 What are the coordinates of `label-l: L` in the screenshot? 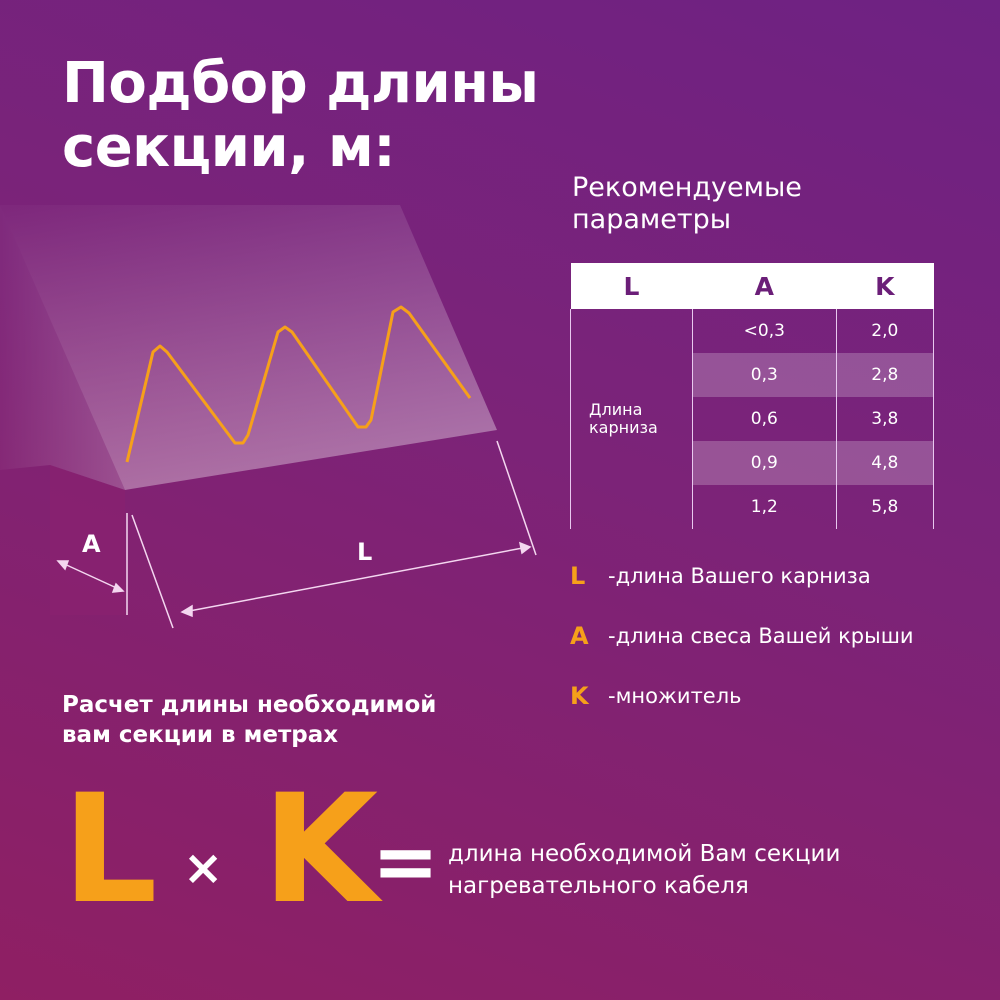 It's located at (364, 552).